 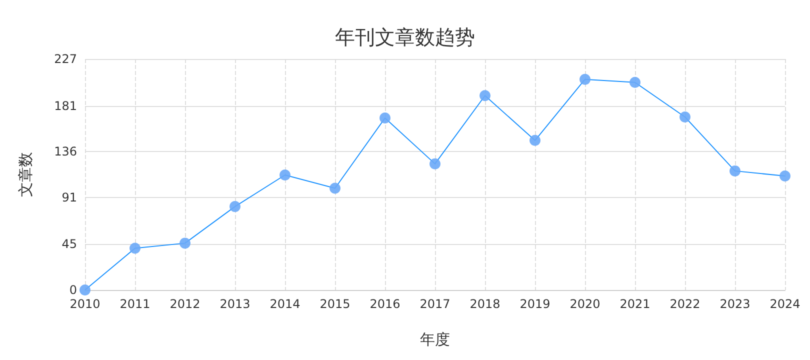 What do you see at coordinates (25, 174) in the screenshot?
I see `y-axis-title: 文章数` at bounding box center [25, 174].